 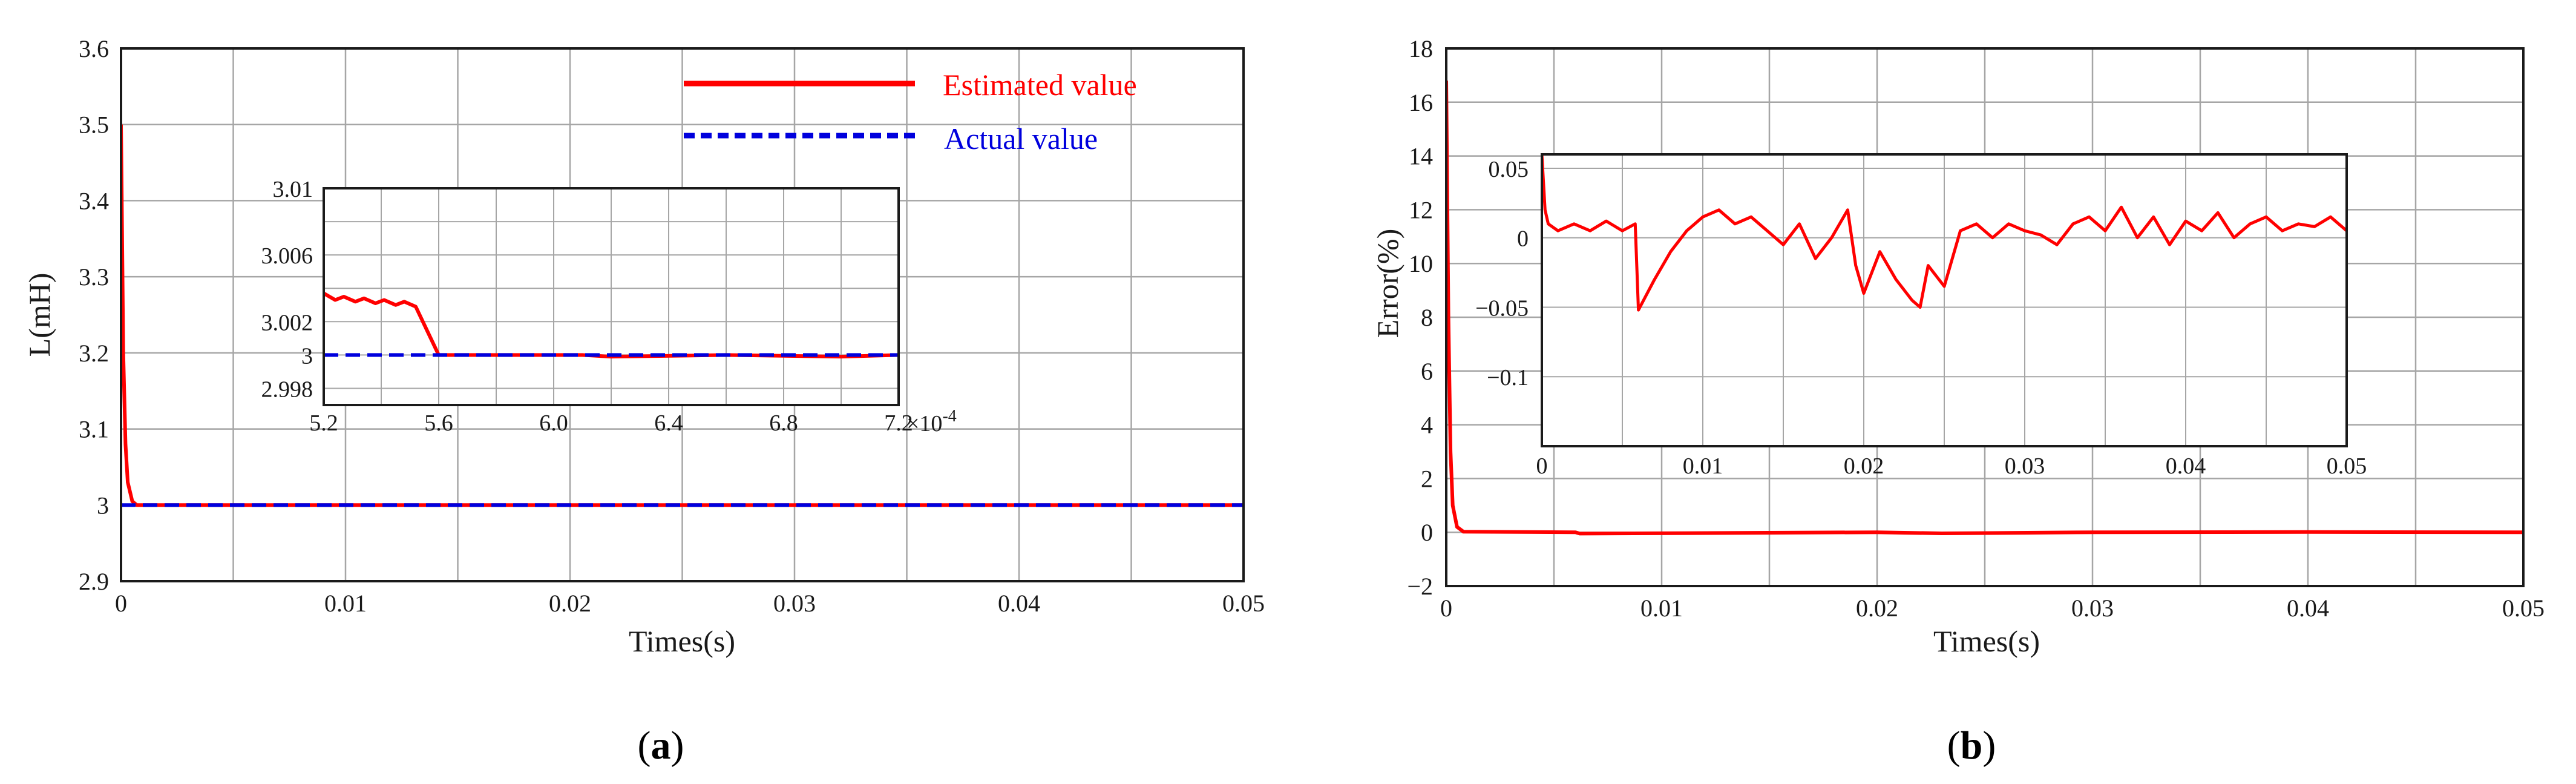 What do you see at coordinates (570, 603) in the screenshot?
I see `chart-a-xtick-label: 0.02` at bounding box center [570, 603].